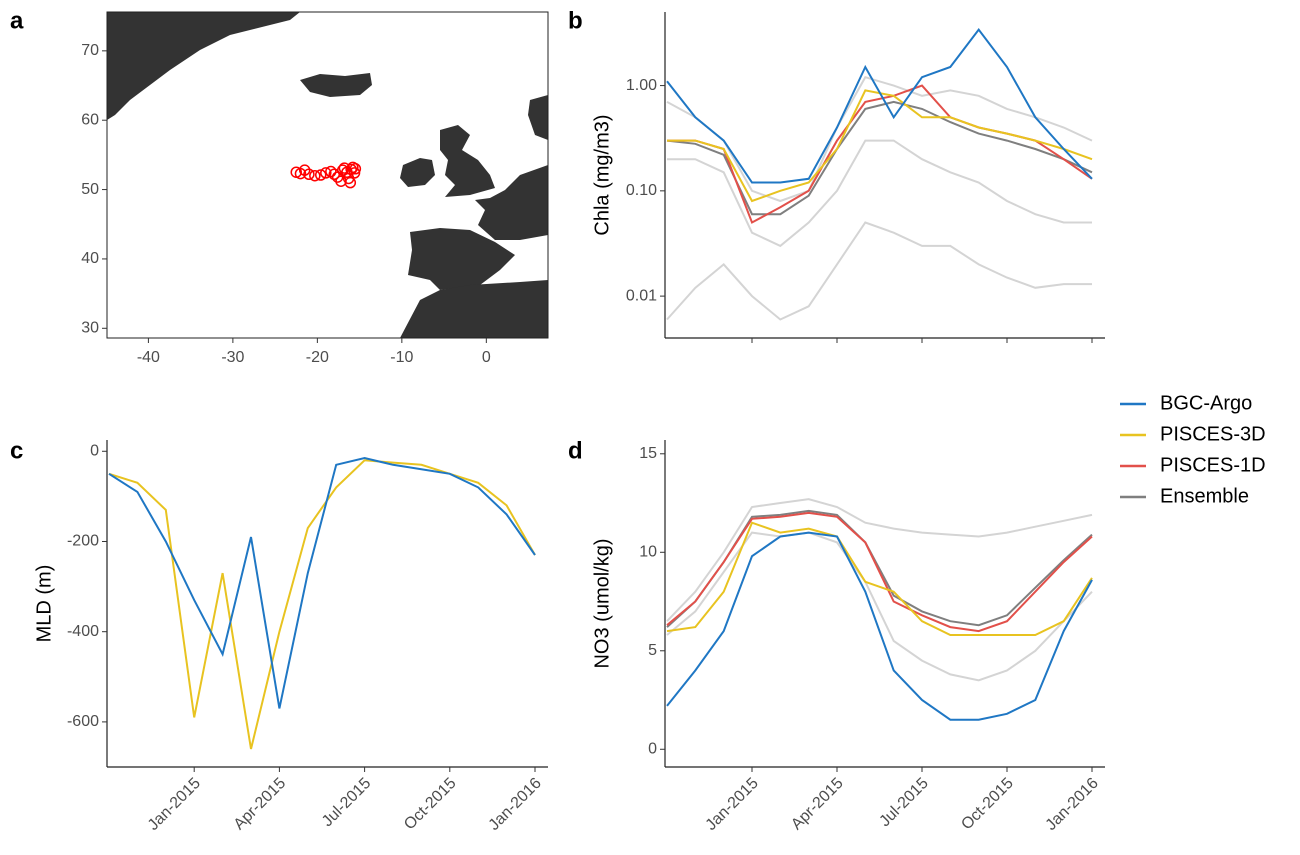  What do you see at coordinates (641, 190) in the screenshot?
I see `y-tick-label: 0.10` at bounding box center [641, 190].